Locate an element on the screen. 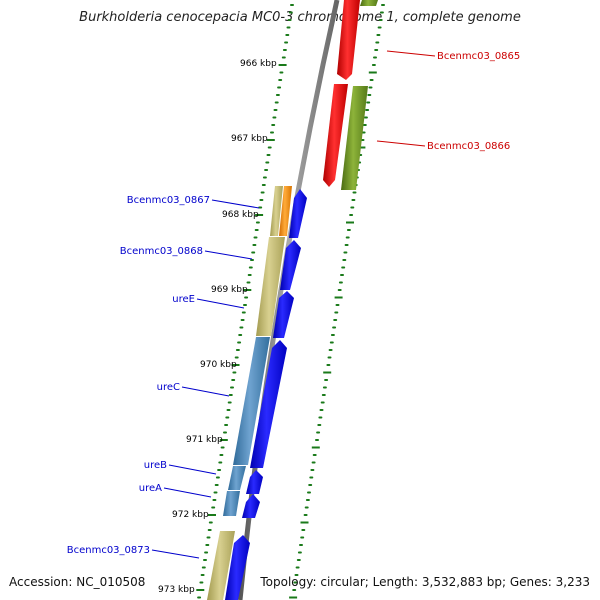 Image resolution: width=600 pixels, height=600 pixels. cds-olive-top is located at coordinates (369, 3).